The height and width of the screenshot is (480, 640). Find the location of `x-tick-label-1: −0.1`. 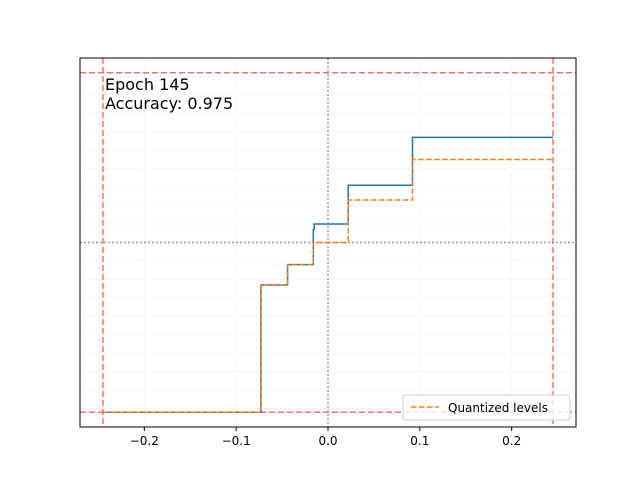

x-tick-label-1: −0.1 is located at coordinates (236, 441).